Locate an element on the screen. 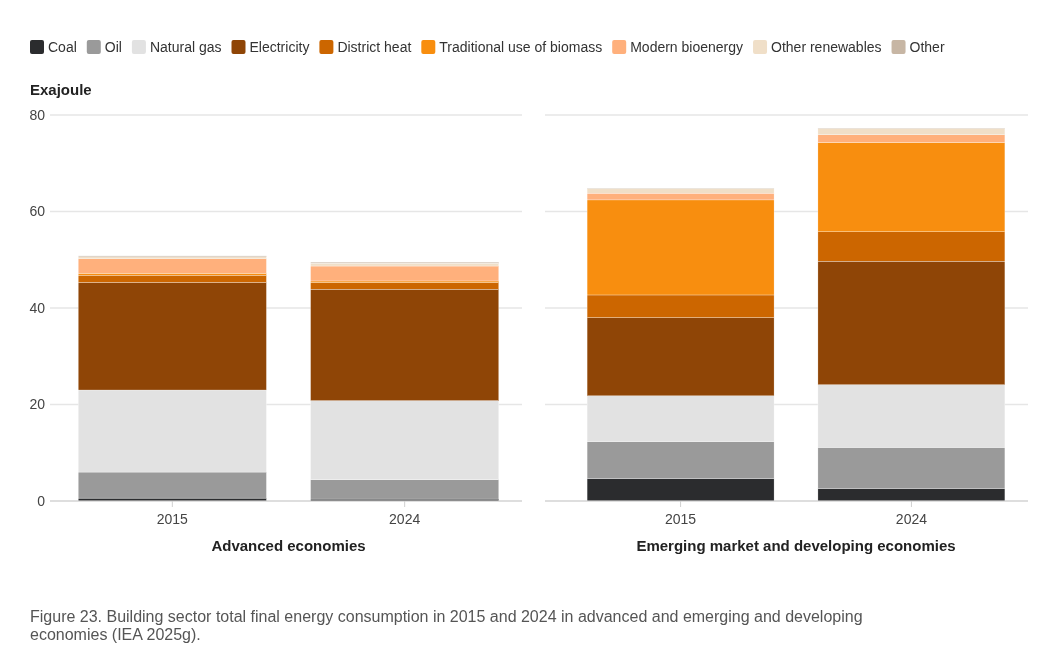  y-tick-label: 0 is located at coordinates (41, 500).